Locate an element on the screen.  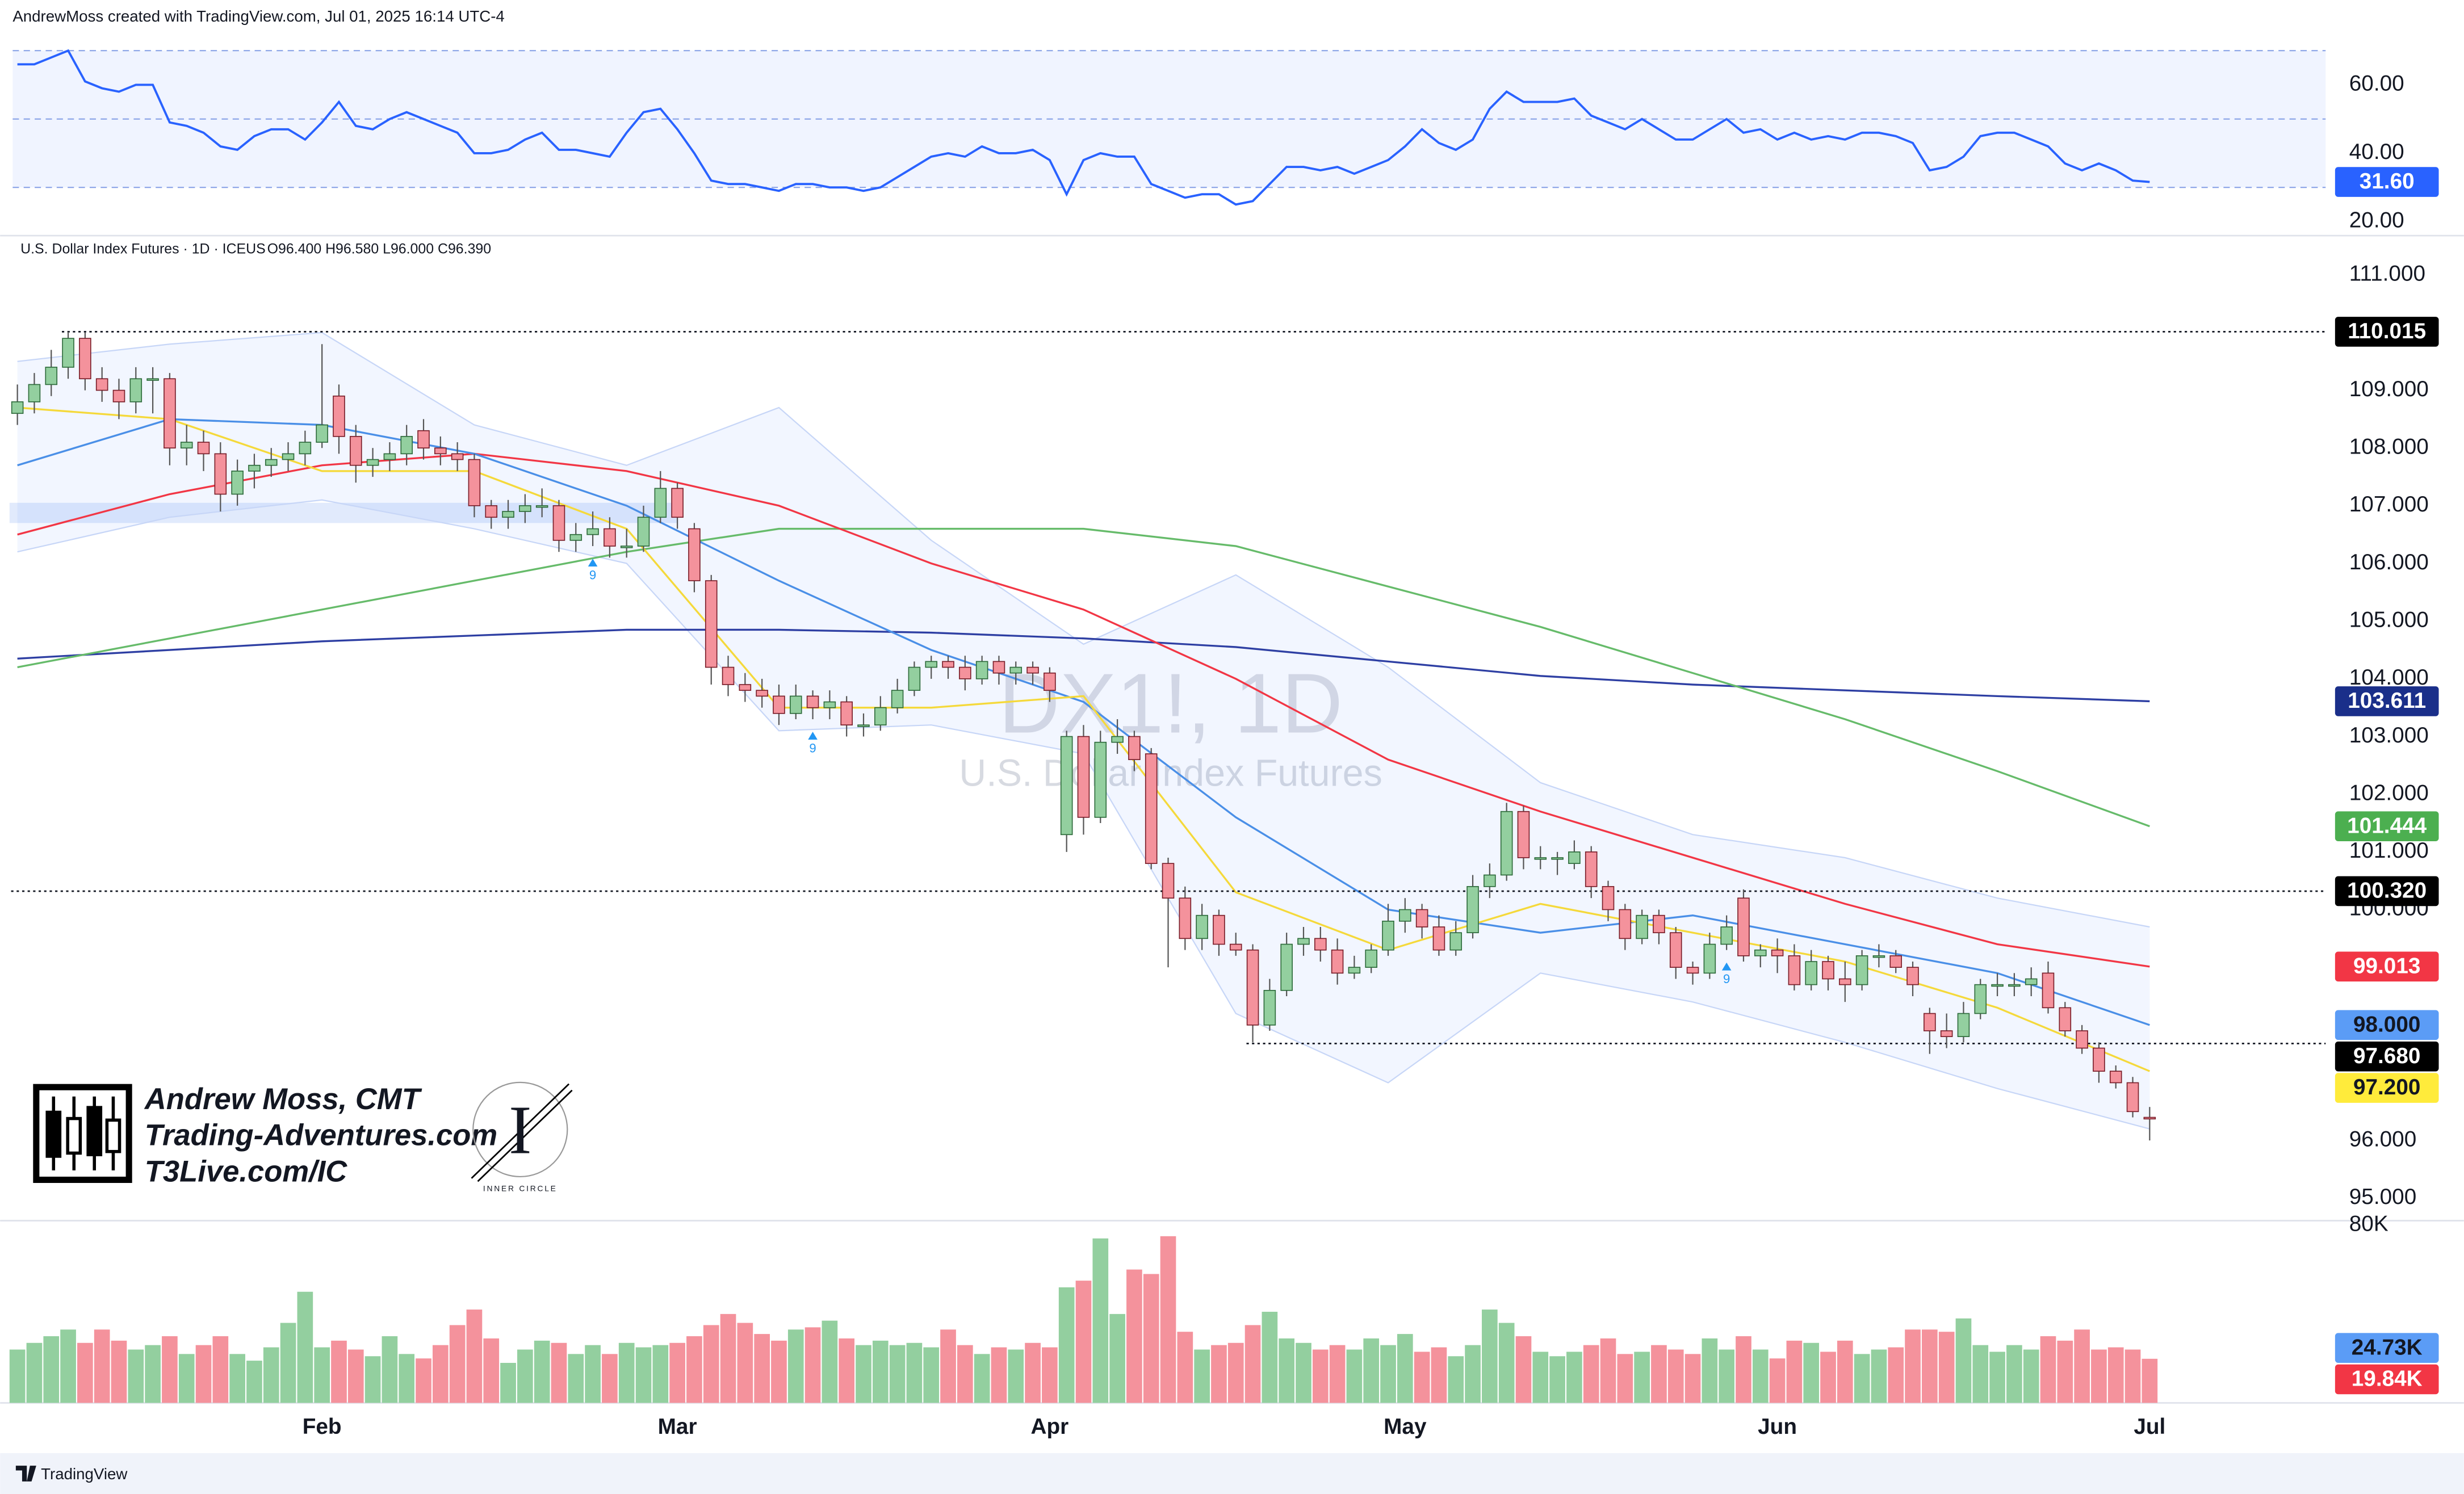
symbol-title: U.S. Dollar Index Futures · 1D · ICEUS is located at coordinates (143, 249).